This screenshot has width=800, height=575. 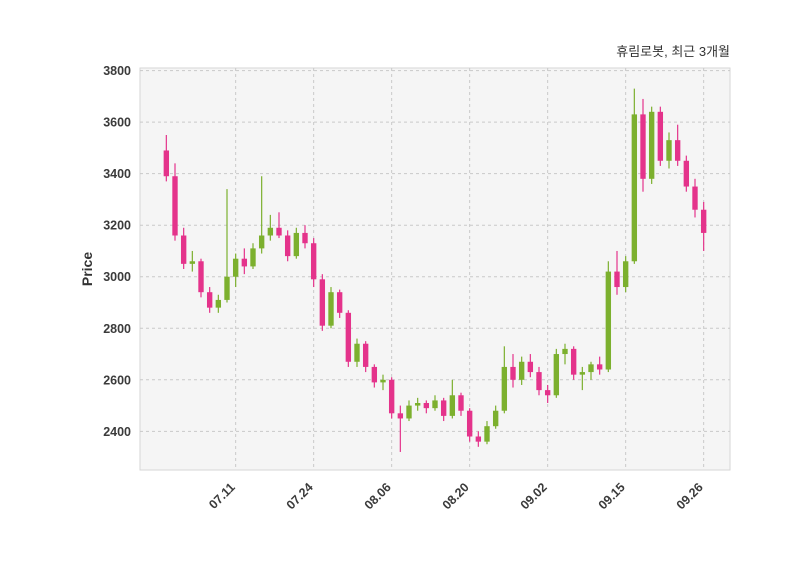 I want to click on y-tick-label: 3200, so click(x=117, y=226).